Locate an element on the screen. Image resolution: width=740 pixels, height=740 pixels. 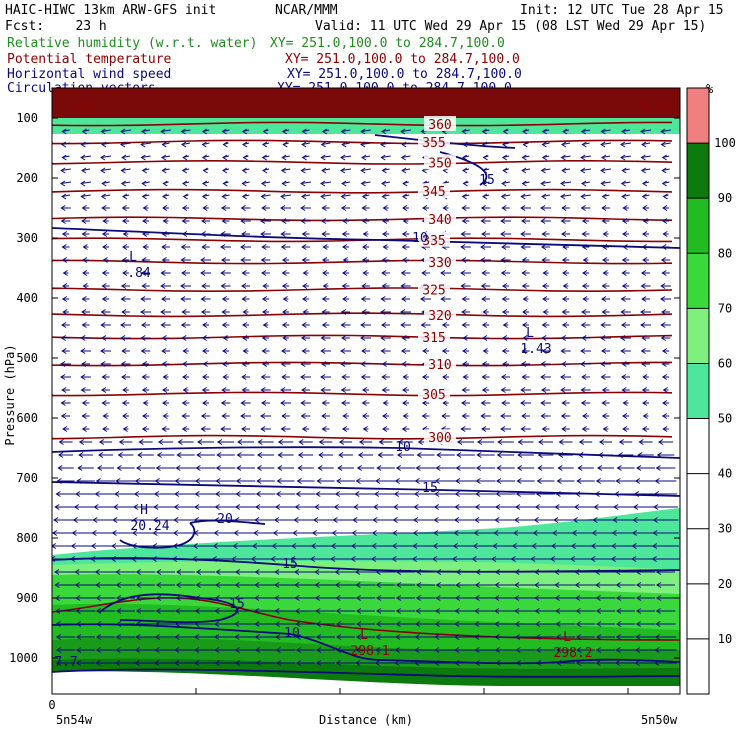
theta-label: 300 is located at coordinates (439, 438).